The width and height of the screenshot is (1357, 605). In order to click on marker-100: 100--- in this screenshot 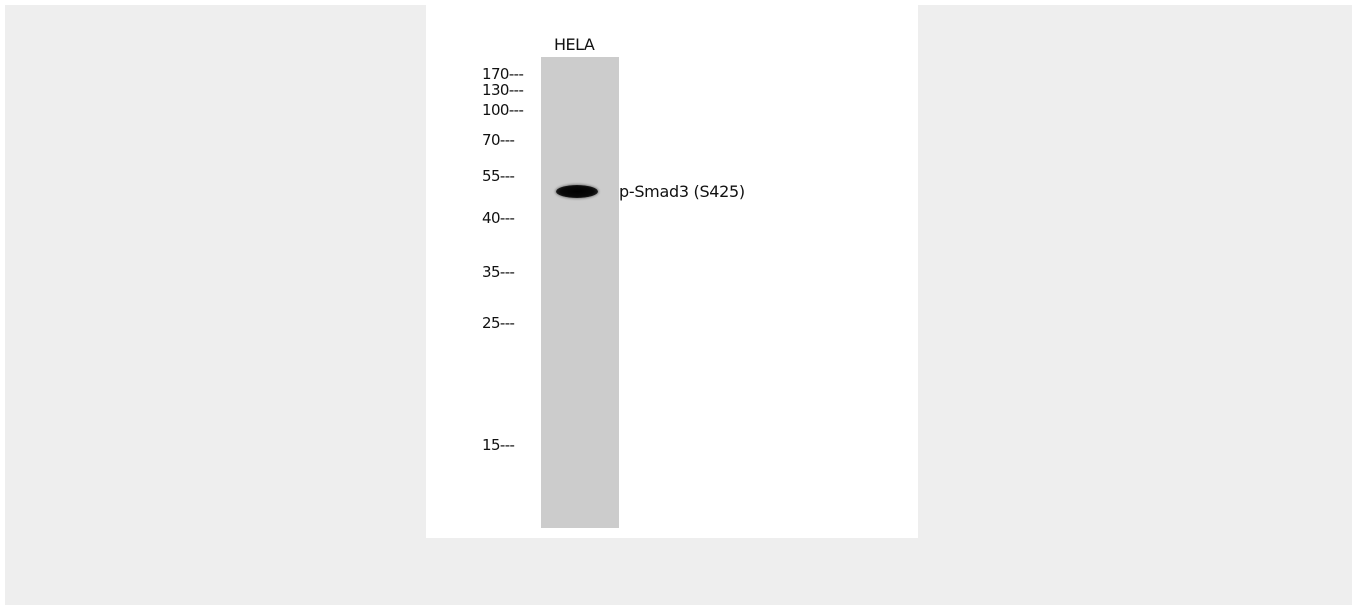, I will do `click(503, 110)`.